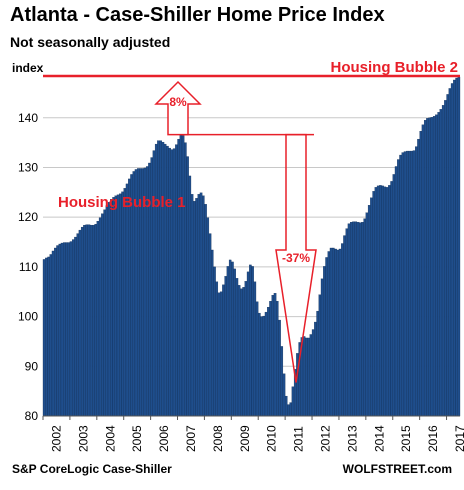 Image resolution: width=464 pixels, height=490 pixels. I want to click on up-arrow, so click(178, 108).